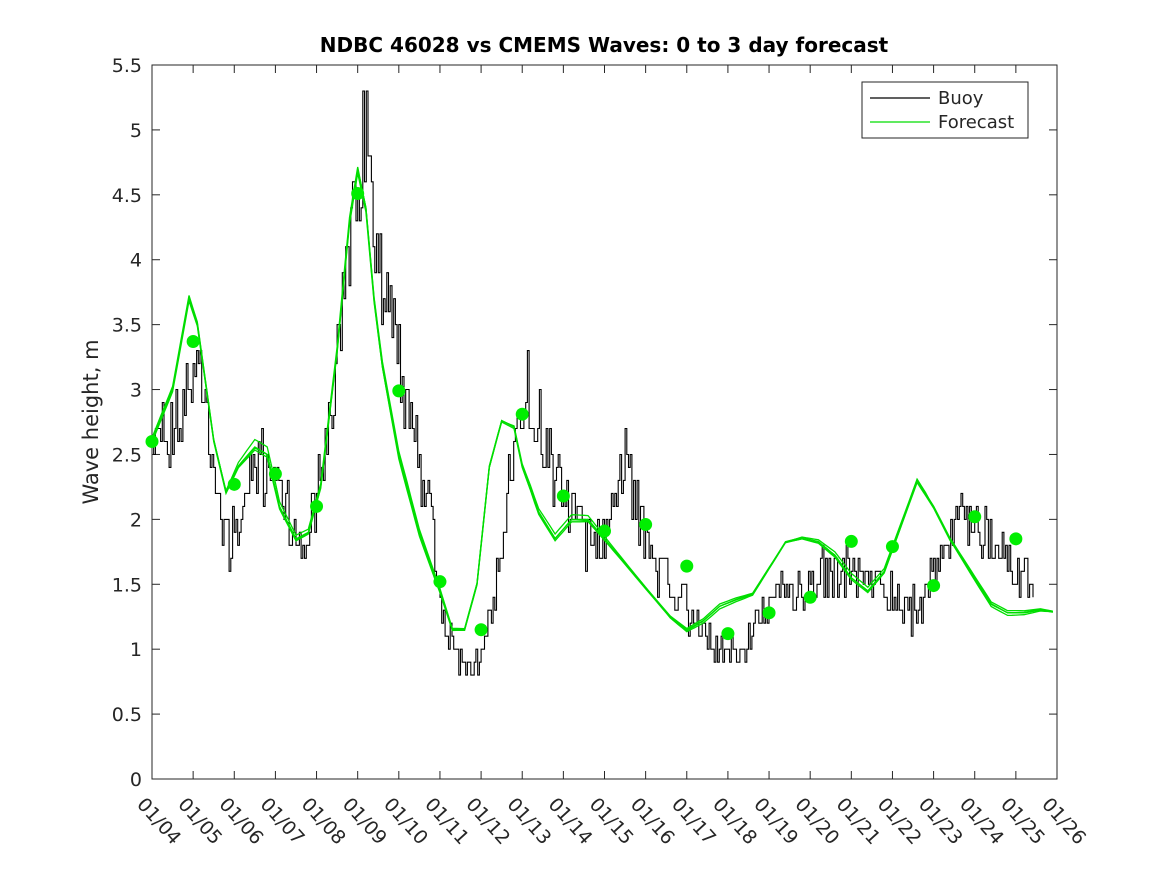 Image resolution: width=1167 pixels, height=875 pixels. Describe the element at coordinates (976, 122) in the screenshot. I see `legend-forecast-label: Forecast` at that location.